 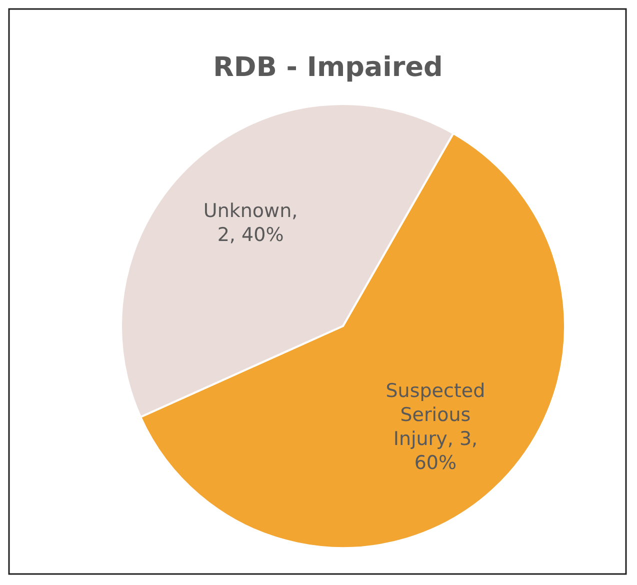 What do you see at coordinates (436, 427) in the screenshot?
I see `slice-label: Suspected Serious Injury, 3, 60%` at bounding box center [436, 427].